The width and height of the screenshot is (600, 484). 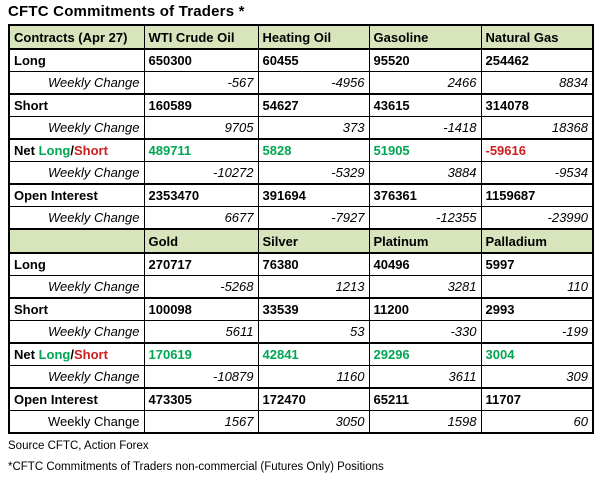 I want to click on section-header-row: Gold Silver Platinum Palladium, so click(x=301, y=241).